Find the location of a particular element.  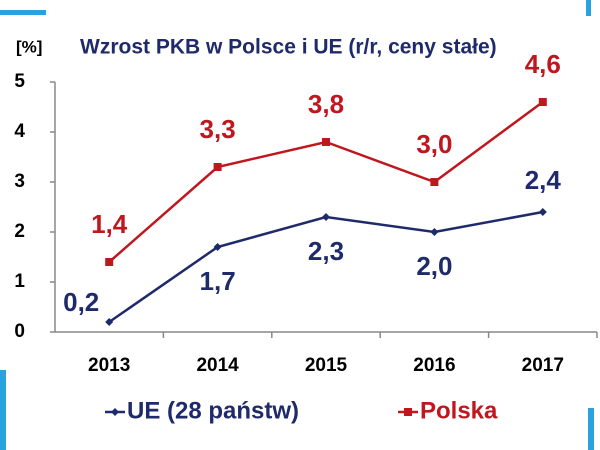

y-tick-label: 1 is located at coordinates (19, 281).